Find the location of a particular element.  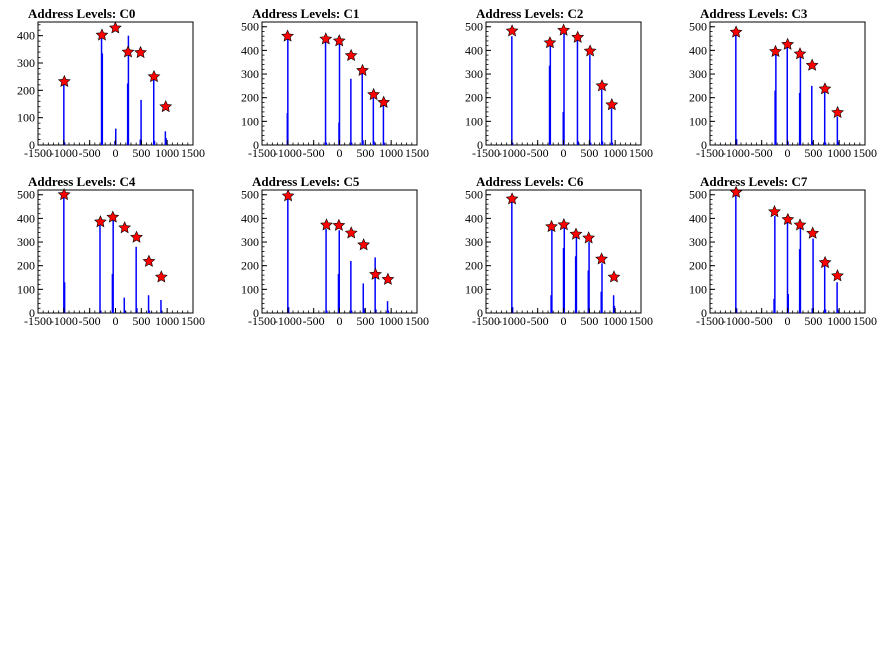

chart-title: Address Levels: C0 is located at coordinates (81, 13).